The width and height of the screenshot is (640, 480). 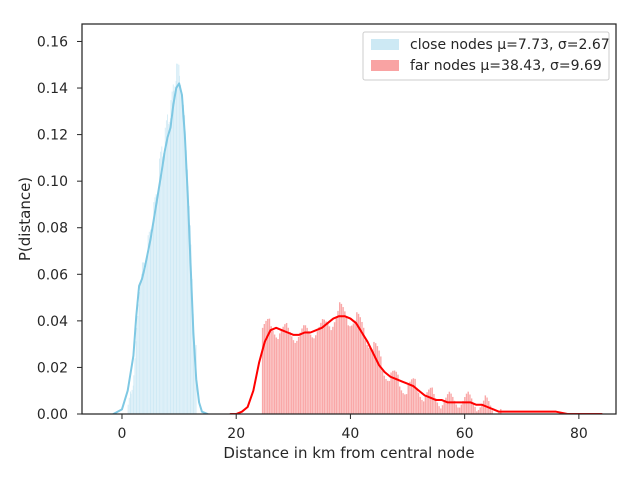 What do you see at coordinates (52, 415) in the screenshot?
I see `y-tick-label: 0.00` at bounding box center [52, 415].